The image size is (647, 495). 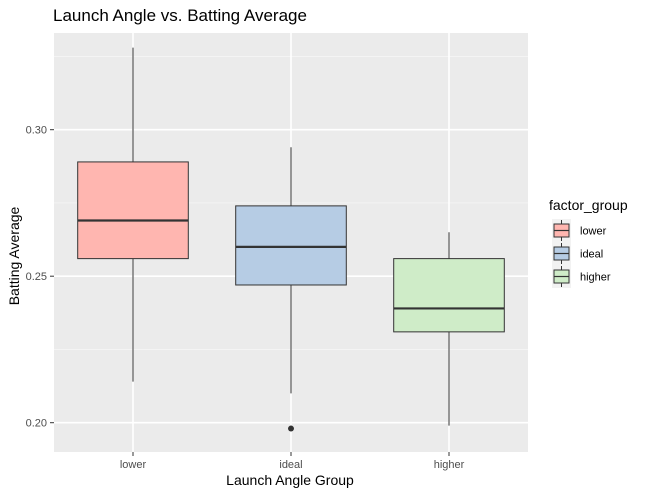 What do you see at coordinates (593, 232) in the screenshot?
I see `legend-label: lower` at bounding box center [593, 232].